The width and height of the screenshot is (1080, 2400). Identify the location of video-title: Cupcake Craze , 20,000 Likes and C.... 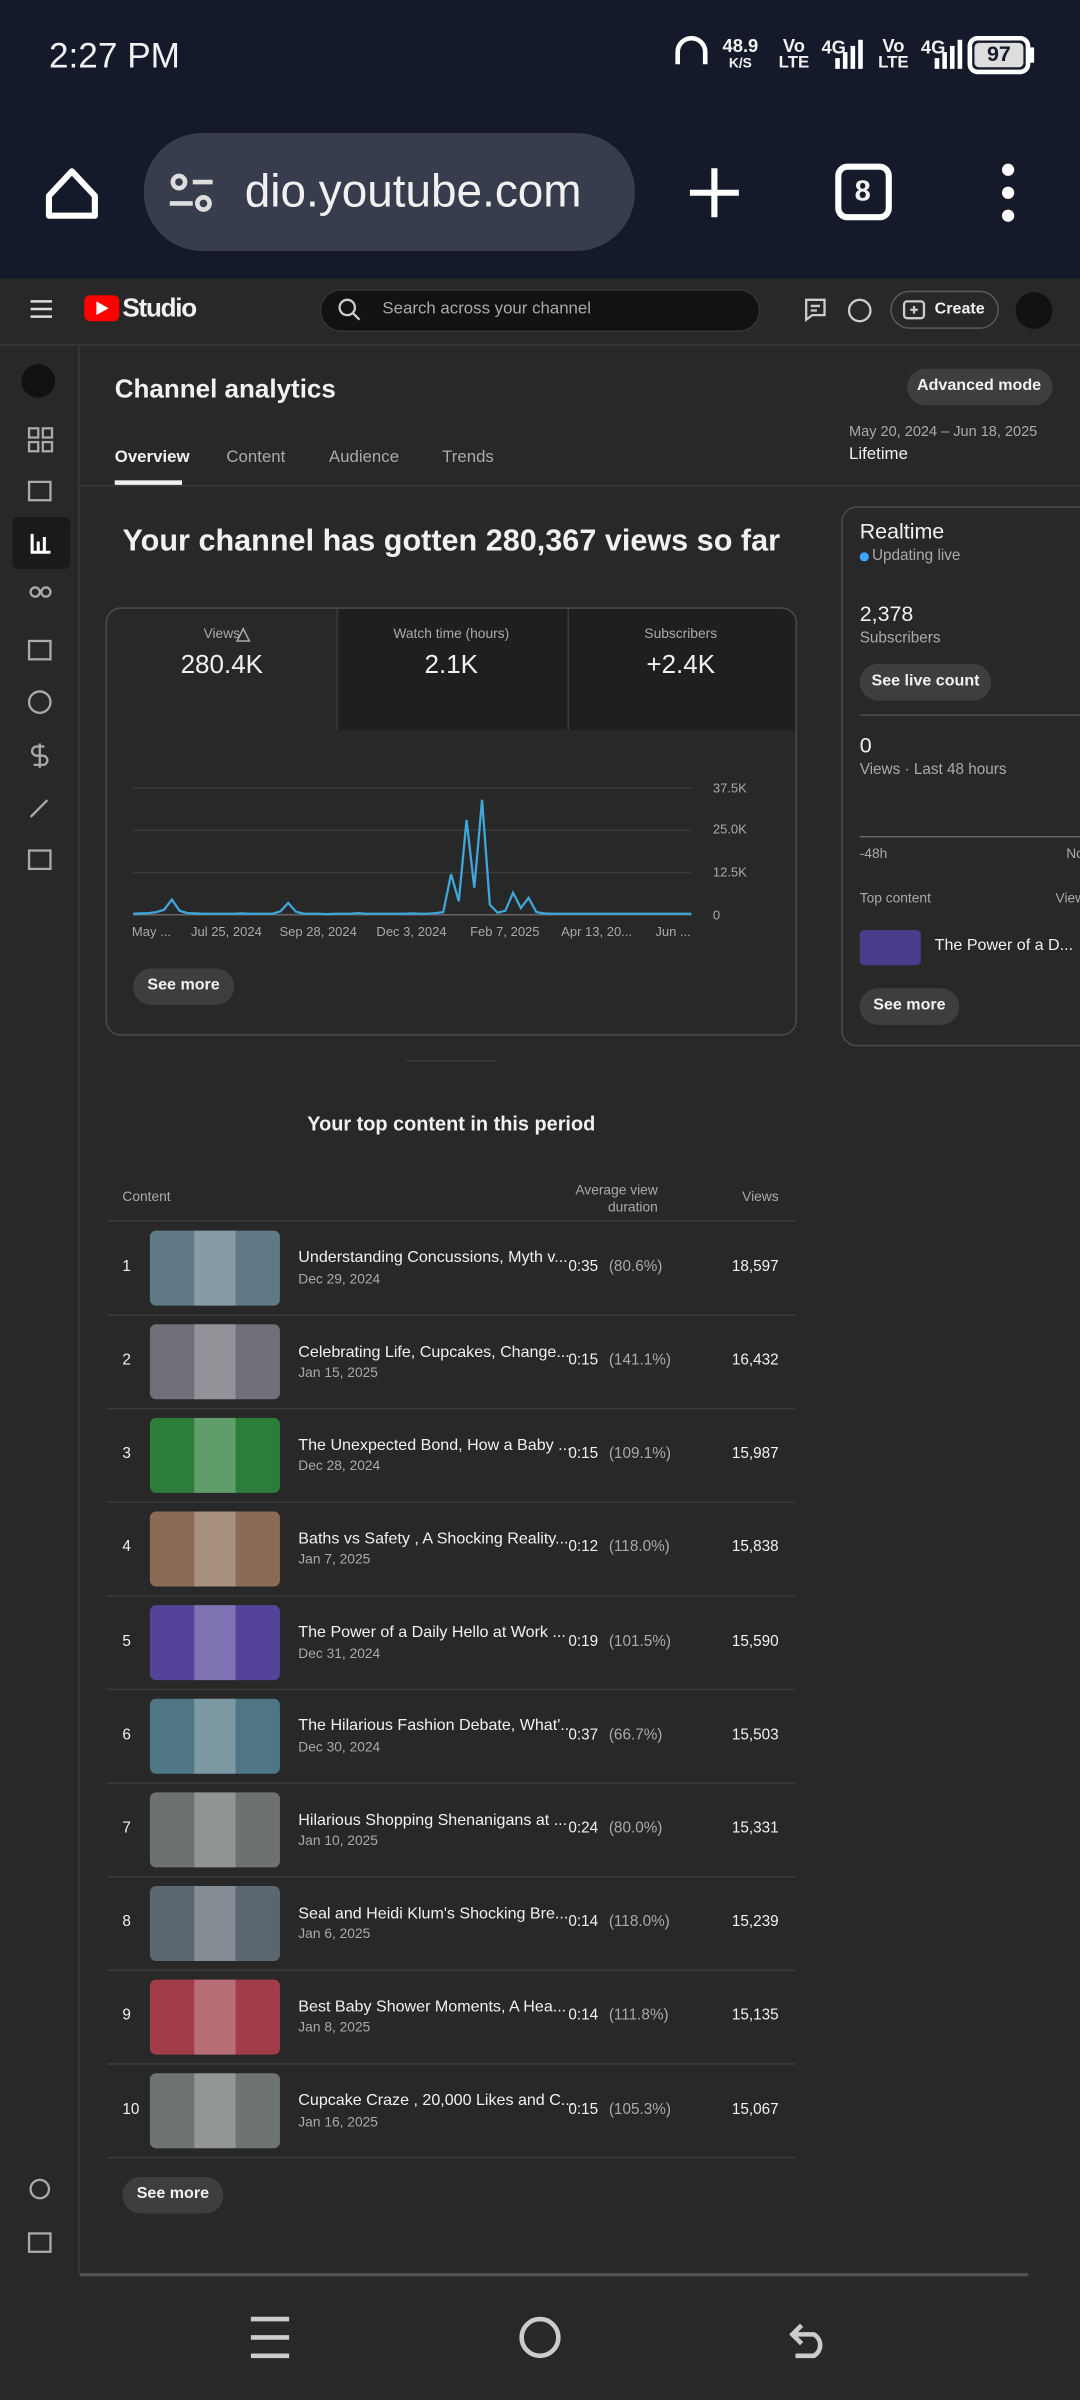
(436, 2100).